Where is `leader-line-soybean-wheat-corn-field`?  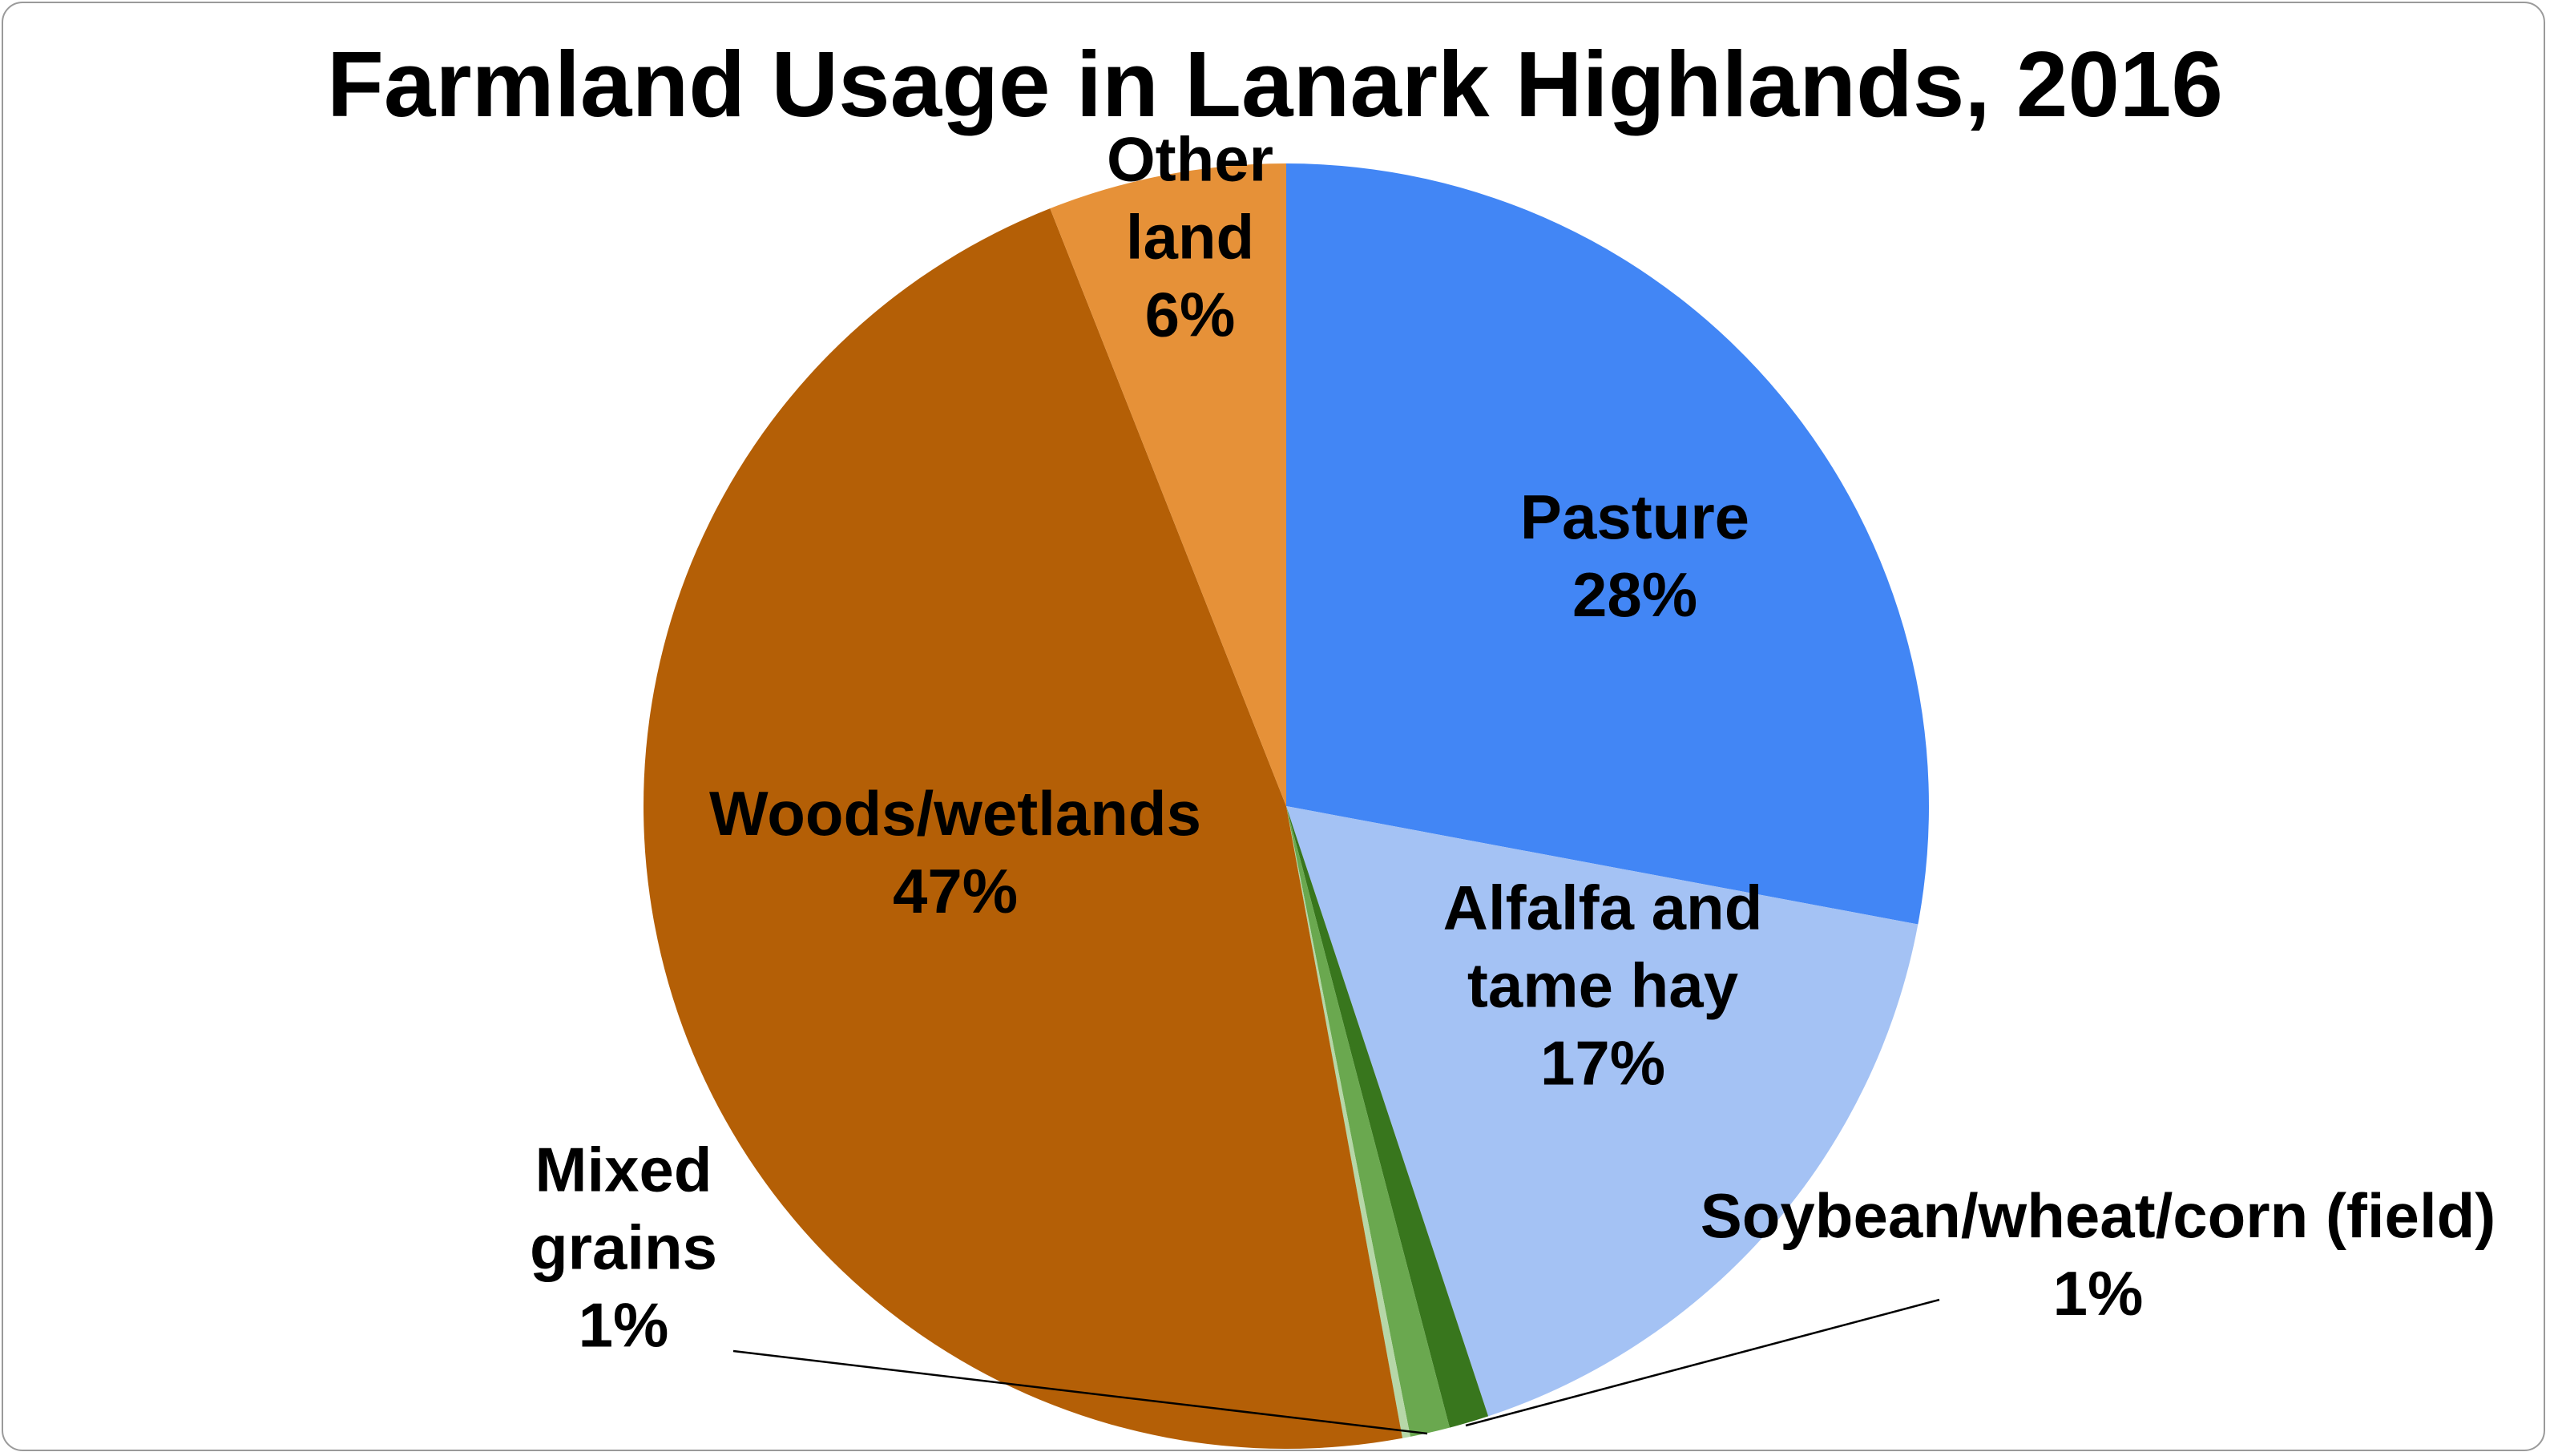 leader-line-soybean-wheat-corn-field is located at coordinates (1702, 1362).